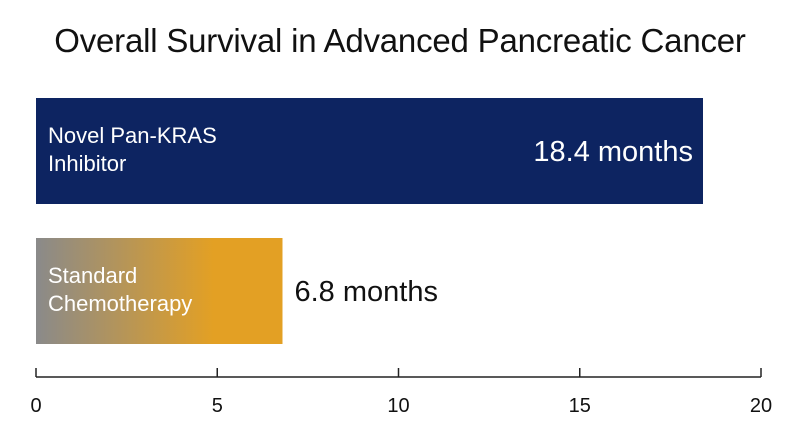  What do you see at coordinates (580, 406) in the screenshot?
I see `x-tick-label-15: 15` at bounding box center [580, 406].